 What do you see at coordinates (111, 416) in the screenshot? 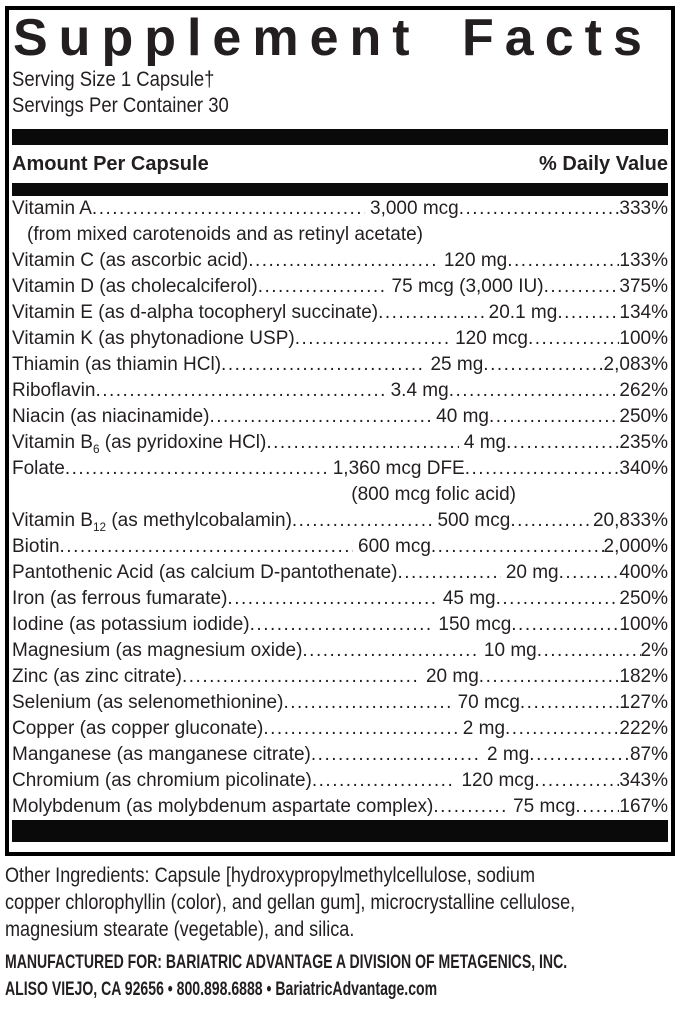
I see `nutrient-name: Niacin (as niacinamide)` at bounding box center [111, 416].